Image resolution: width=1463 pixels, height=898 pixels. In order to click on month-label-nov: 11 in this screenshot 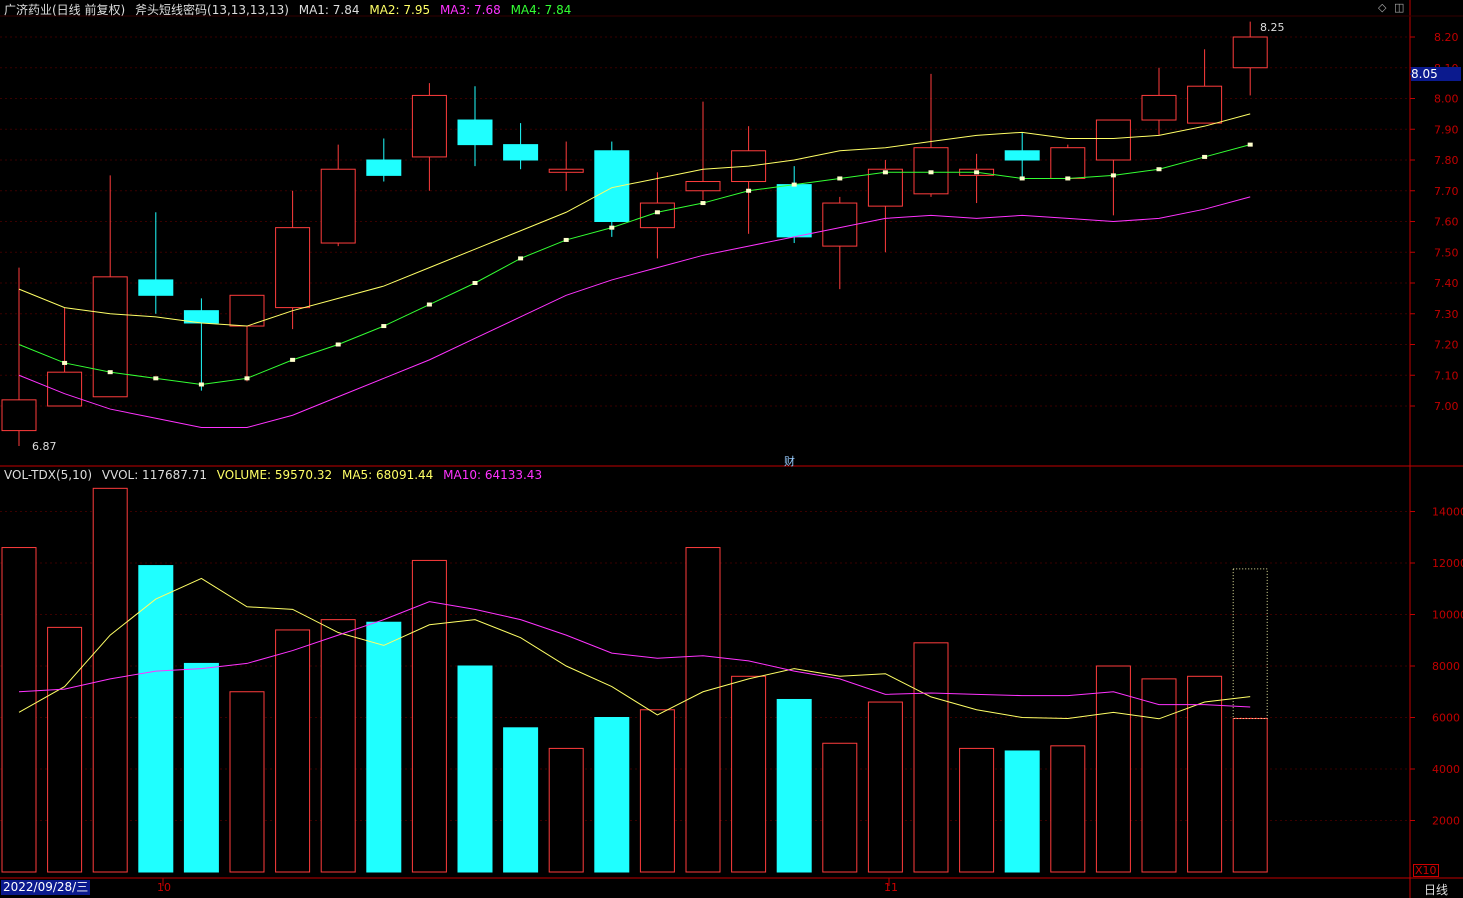, I will do `click(891, 887)`.